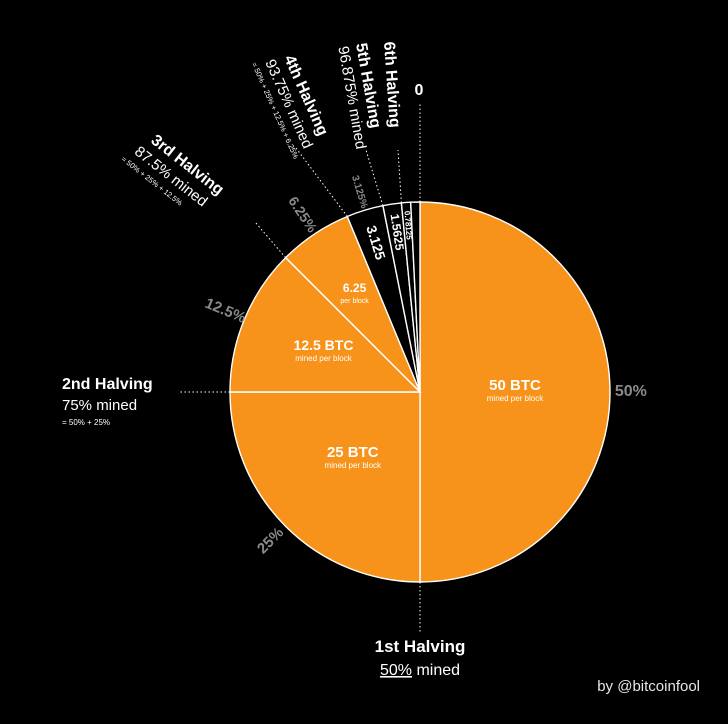  What do you see at coordinates (354, 301) in the screenshot?
I see `slice-sublabel-4: per block` at bounding box center [354, 301].